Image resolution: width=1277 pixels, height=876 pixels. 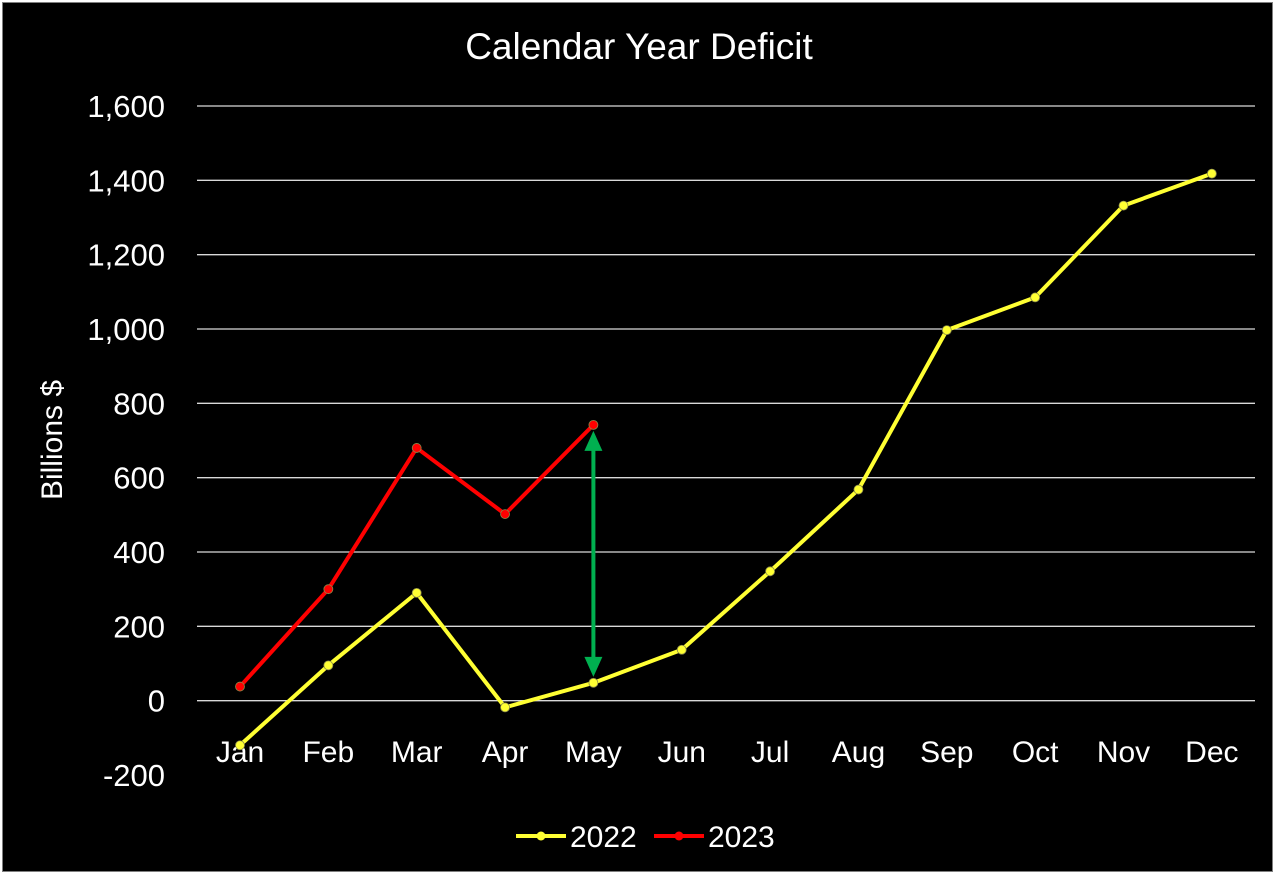 I want to click on series-line-2023, so click(x=416, y=555).